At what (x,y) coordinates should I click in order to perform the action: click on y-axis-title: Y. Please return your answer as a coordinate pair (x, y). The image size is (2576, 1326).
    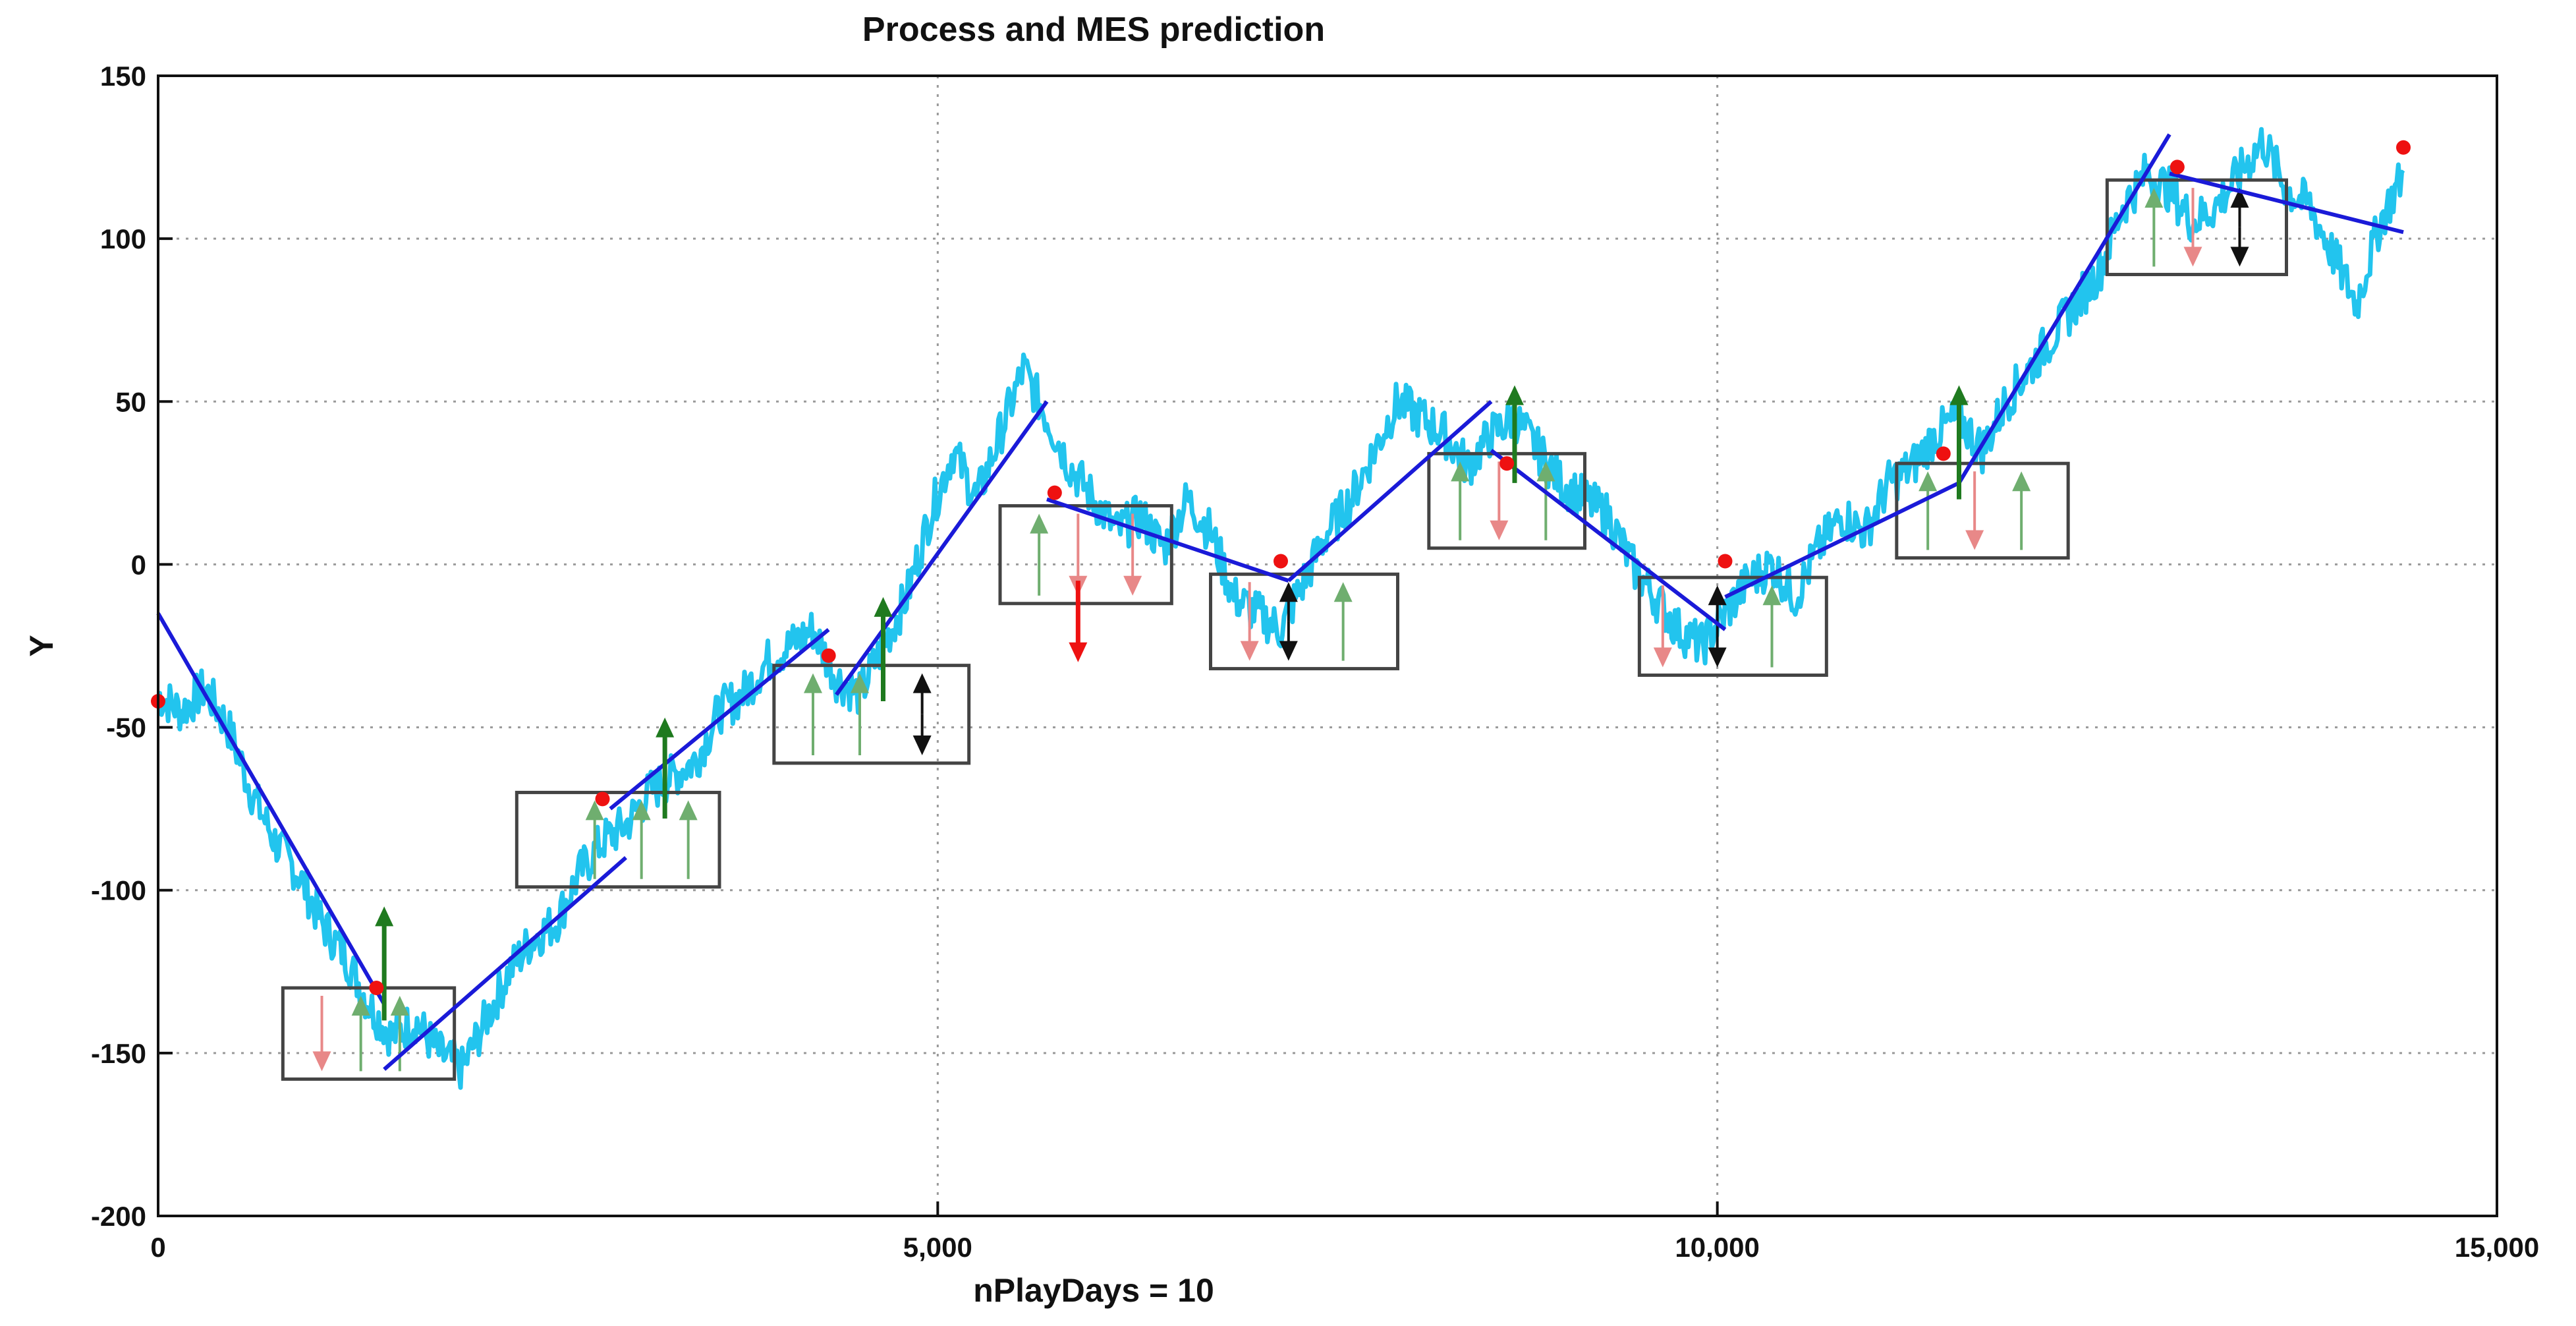
    Looking at the image, I should click on (41, 645).